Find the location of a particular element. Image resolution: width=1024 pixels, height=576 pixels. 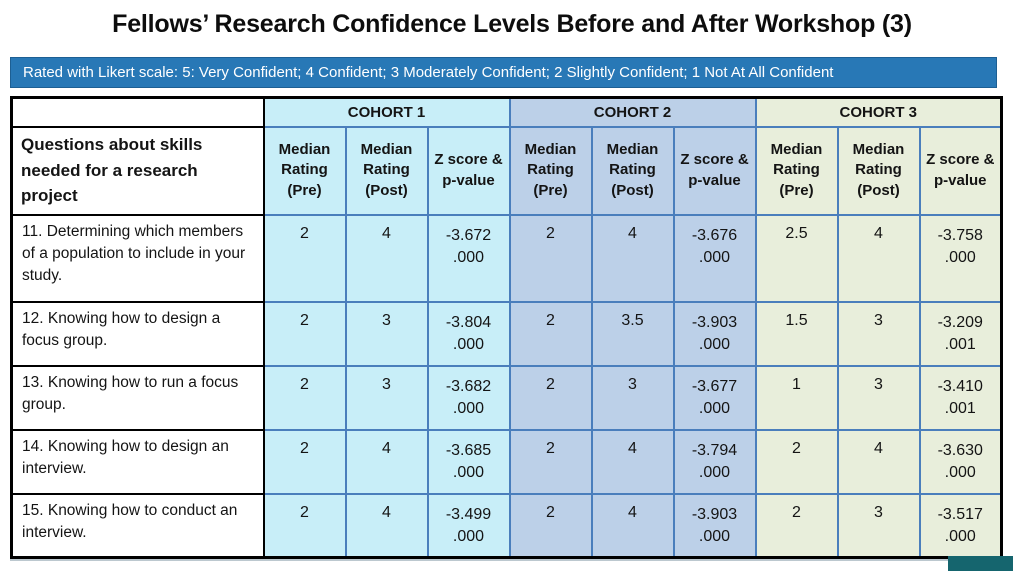

q13-c2-post: 3 is located at coordinates (632, 397).